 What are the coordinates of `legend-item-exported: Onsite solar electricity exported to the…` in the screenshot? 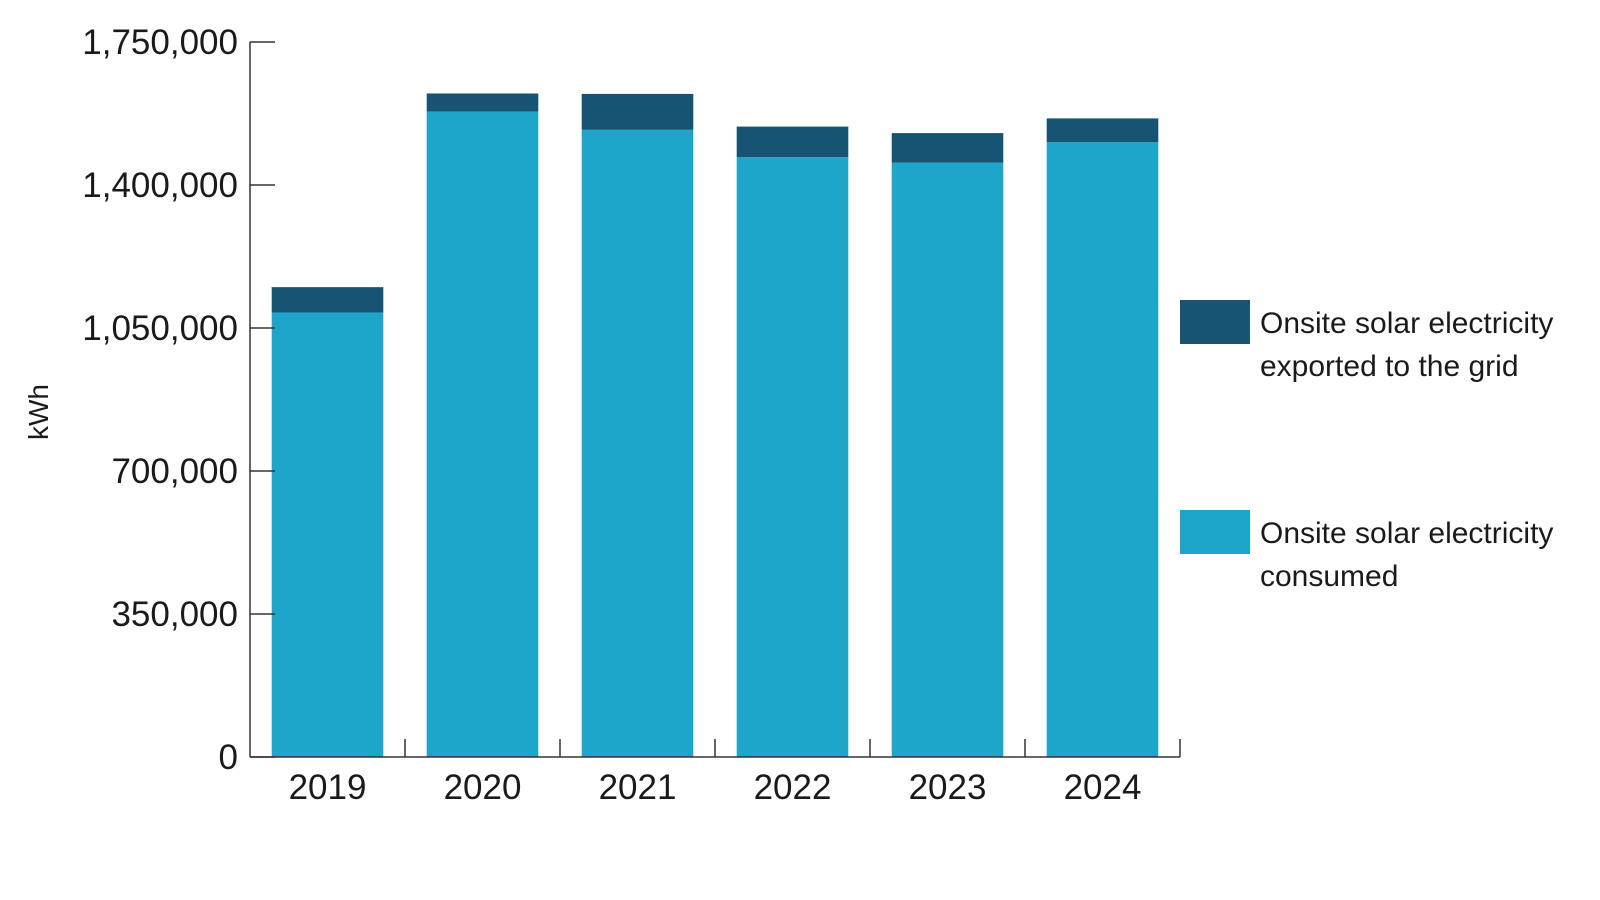 It's located at (1390, 344).